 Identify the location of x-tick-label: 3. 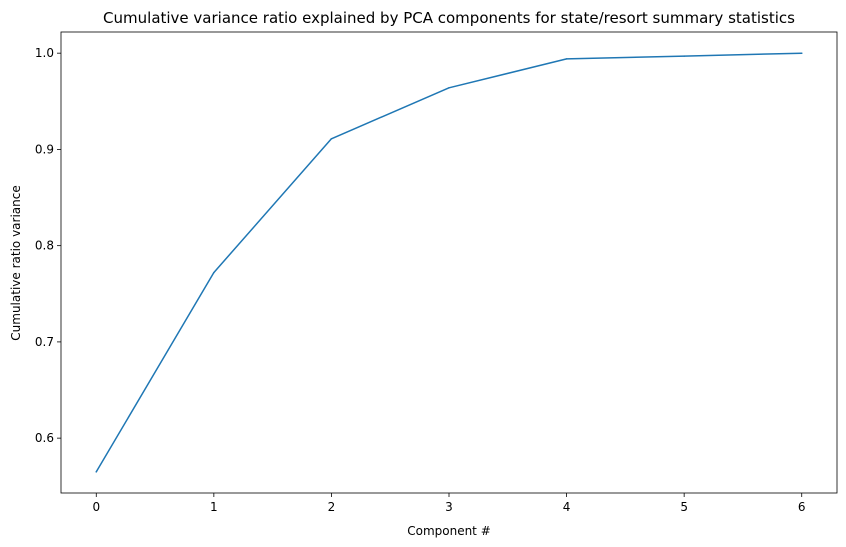
(449, 507).